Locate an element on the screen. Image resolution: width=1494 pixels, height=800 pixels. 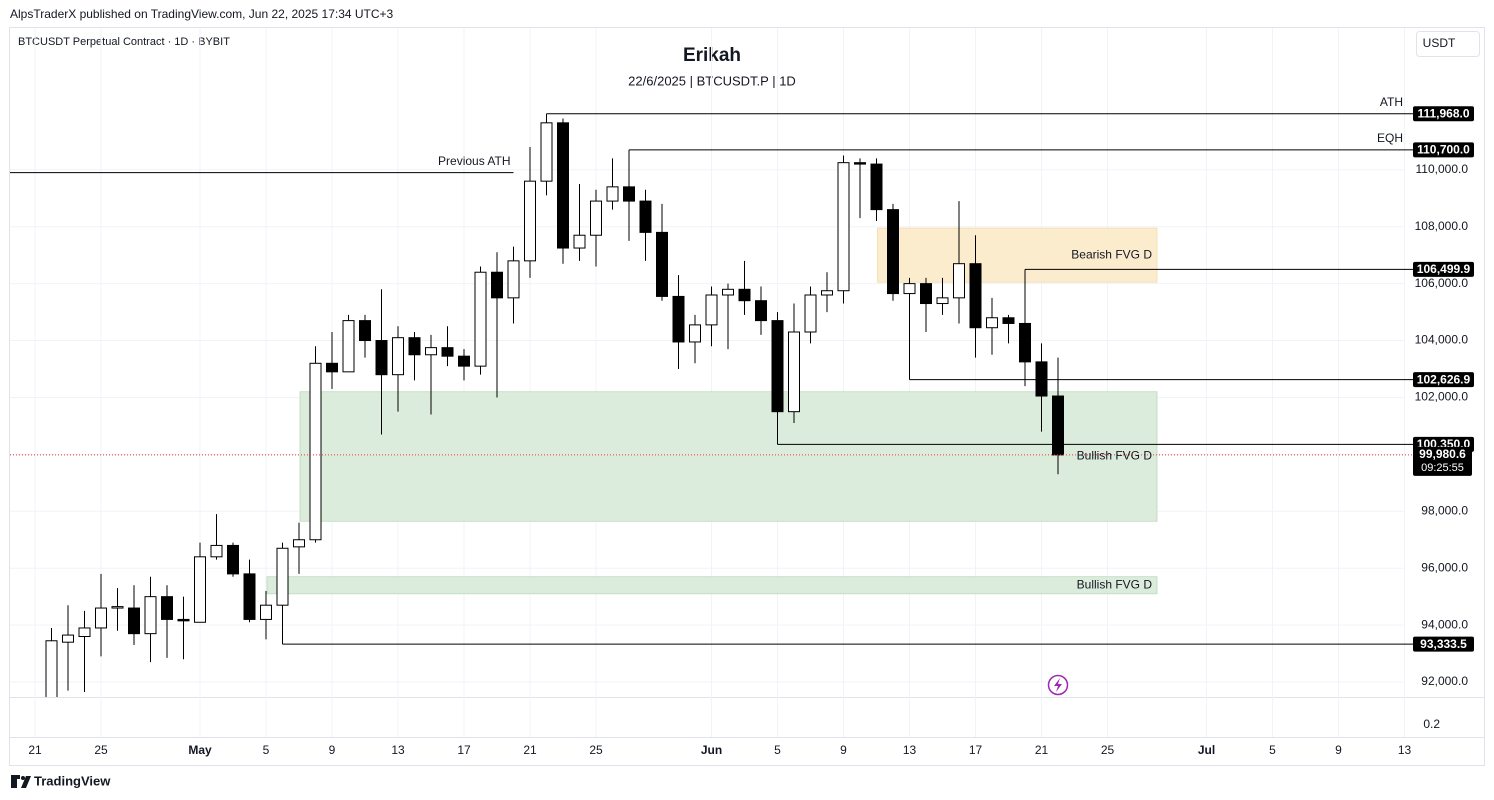
alert-icon is located at coordinates (1058, 685).